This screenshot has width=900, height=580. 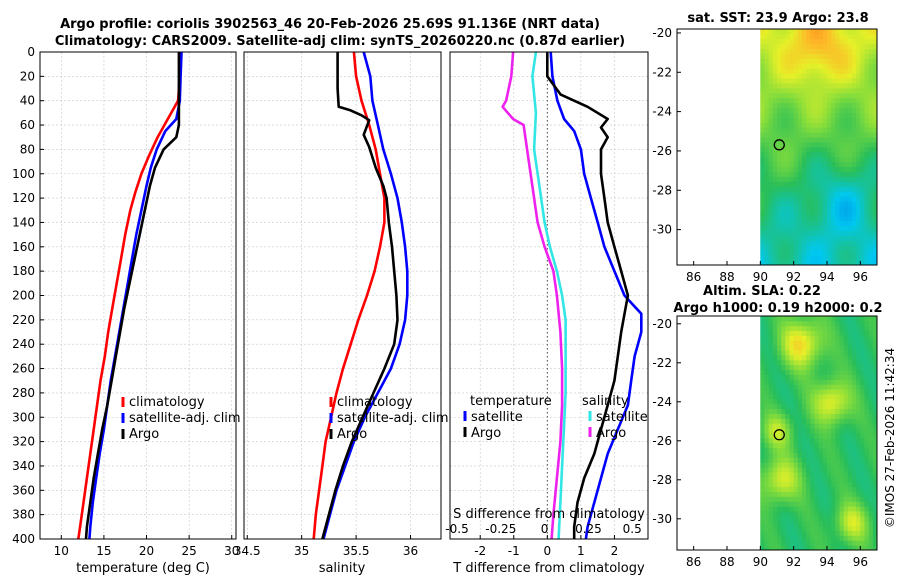 What do you see at coordinates (793, 562) in the screenshot?
I see `map-x-tick-label: 92` at bounding box center [793, 562].